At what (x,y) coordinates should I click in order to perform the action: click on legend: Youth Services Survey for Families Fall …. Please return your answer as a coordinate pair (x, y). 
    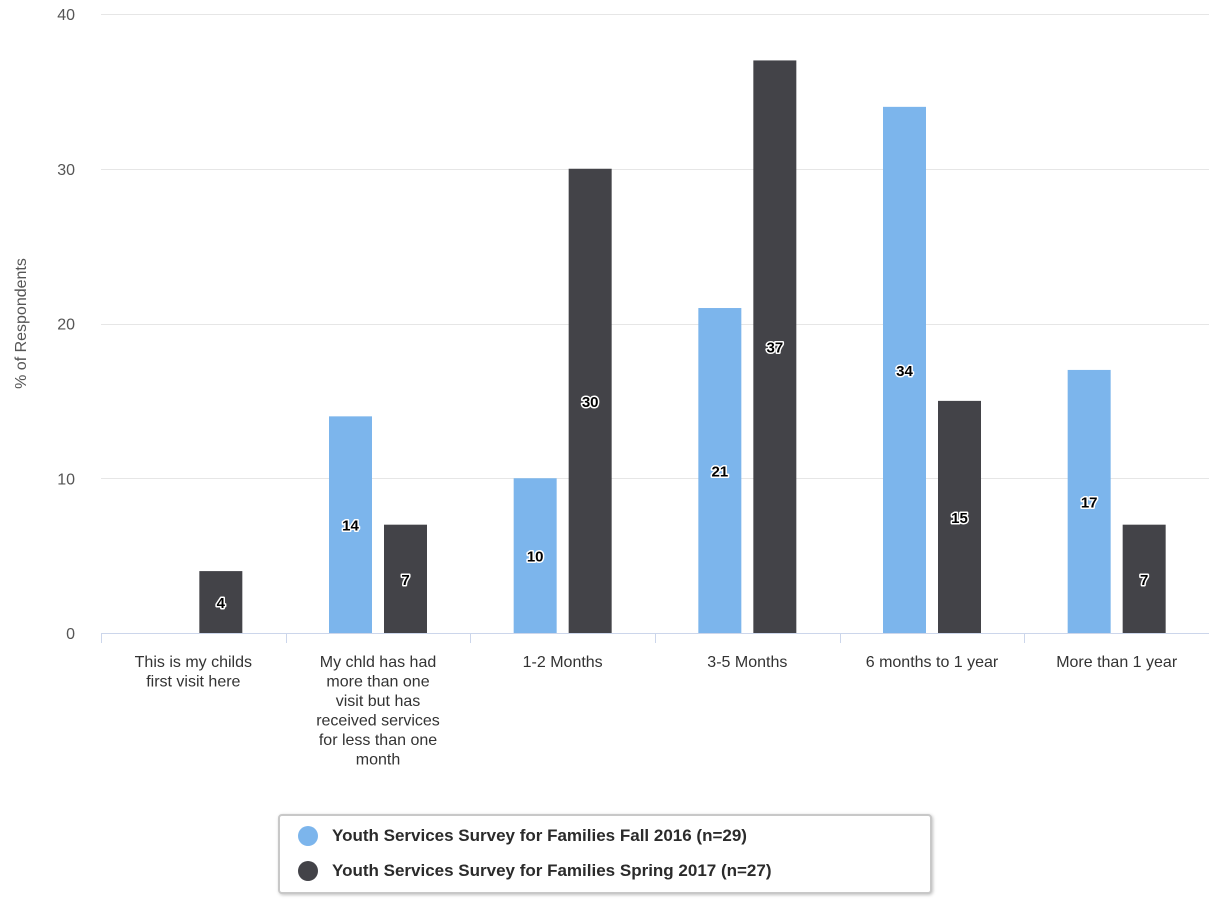
    Looking at the image, I should click on (605, 854).